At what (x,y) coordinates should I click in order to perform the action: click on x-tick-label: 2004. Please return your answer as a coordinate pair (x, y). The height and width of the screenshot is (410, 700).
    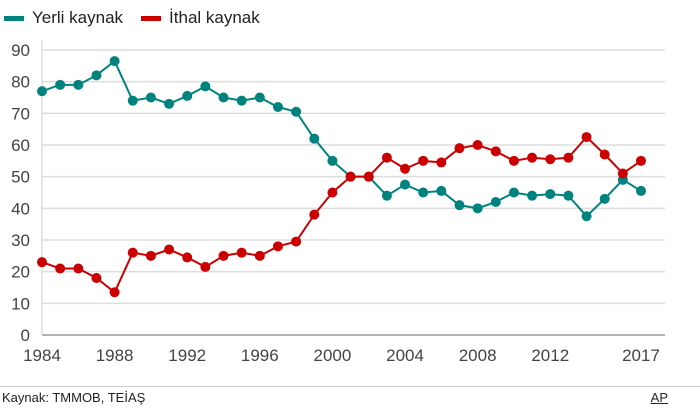
    Looking at the image, I should click on (405, 355).